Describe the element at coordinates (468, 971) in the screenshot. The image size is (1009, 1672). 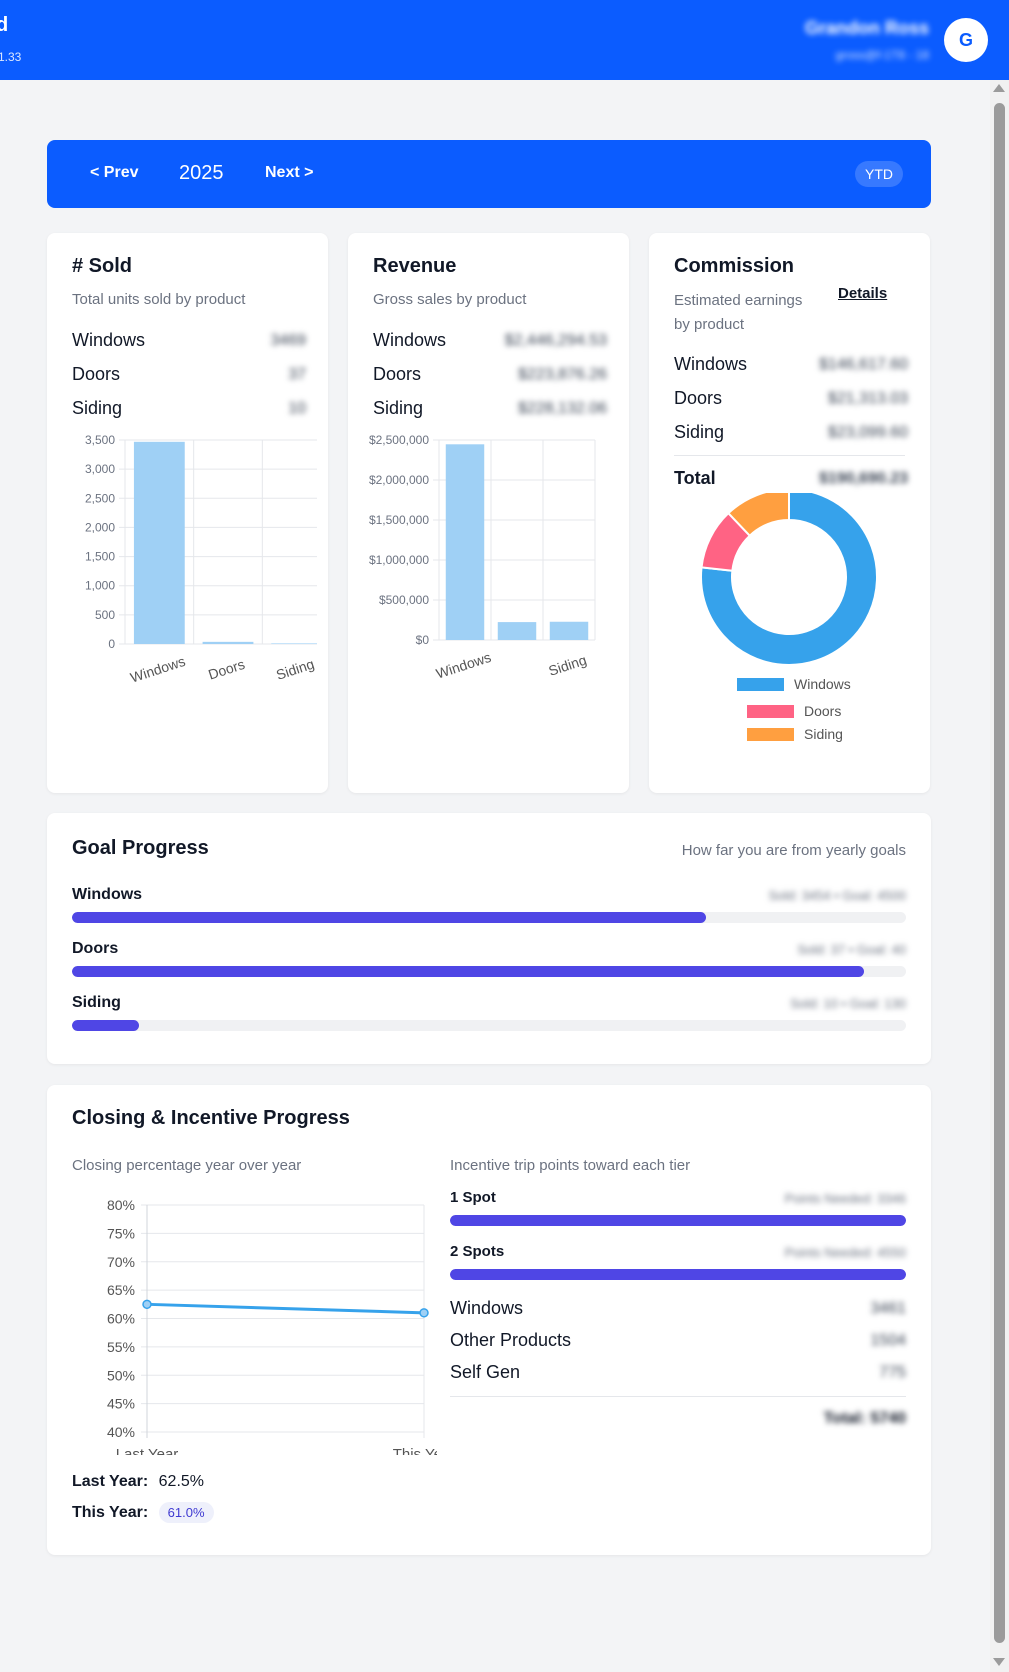
I see `goal-fill-doors` at that location.